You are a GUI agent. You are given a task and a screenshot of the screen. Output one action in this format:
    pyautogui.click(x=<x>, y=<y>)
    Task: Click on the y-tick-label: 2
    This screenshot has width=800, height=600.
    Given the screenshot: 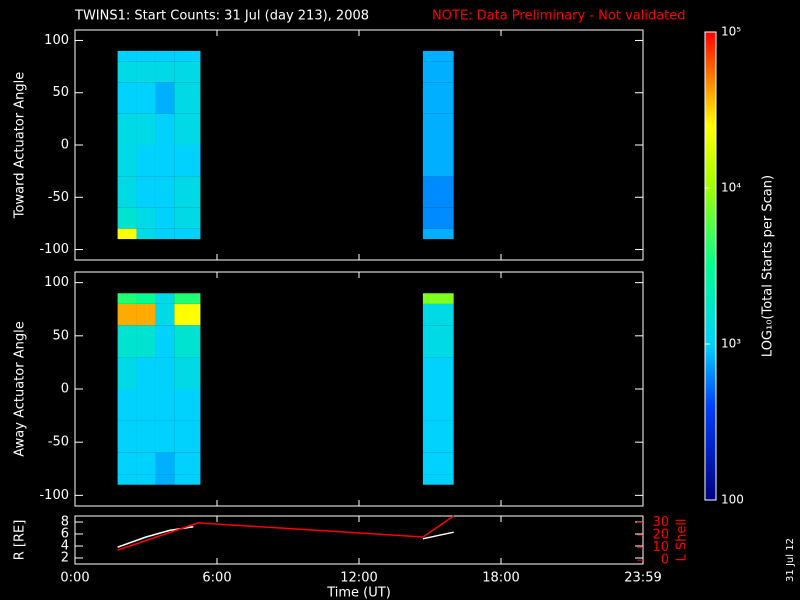 What is the action you would take?
    pyautogui.click(x=65, y=558)
    